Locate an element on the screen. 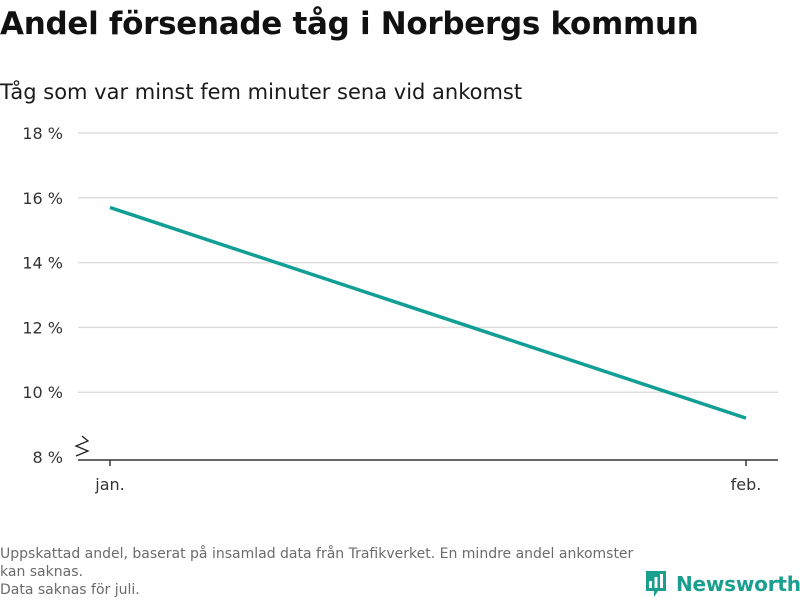  chart-title: Andel försenade tåg i Norbergs kommun is located at coordinates (349, 24).